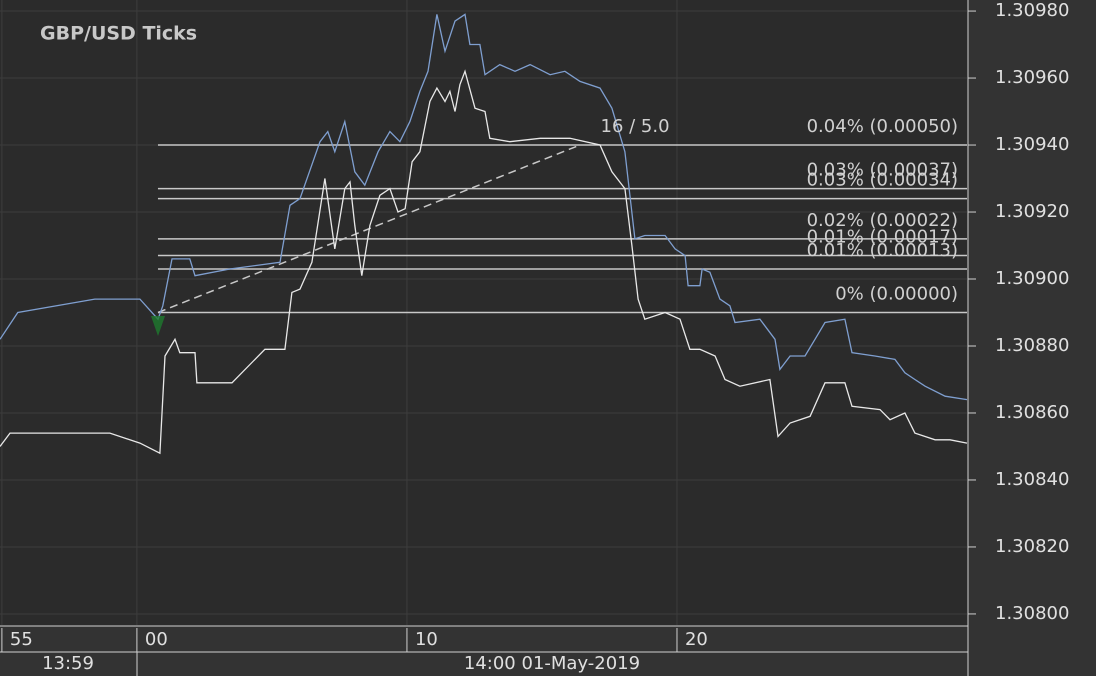  What do you see at coordinates (68, 663) in the screenshot?
I see `date-label: 13:59` at bounding box center [68, 663].